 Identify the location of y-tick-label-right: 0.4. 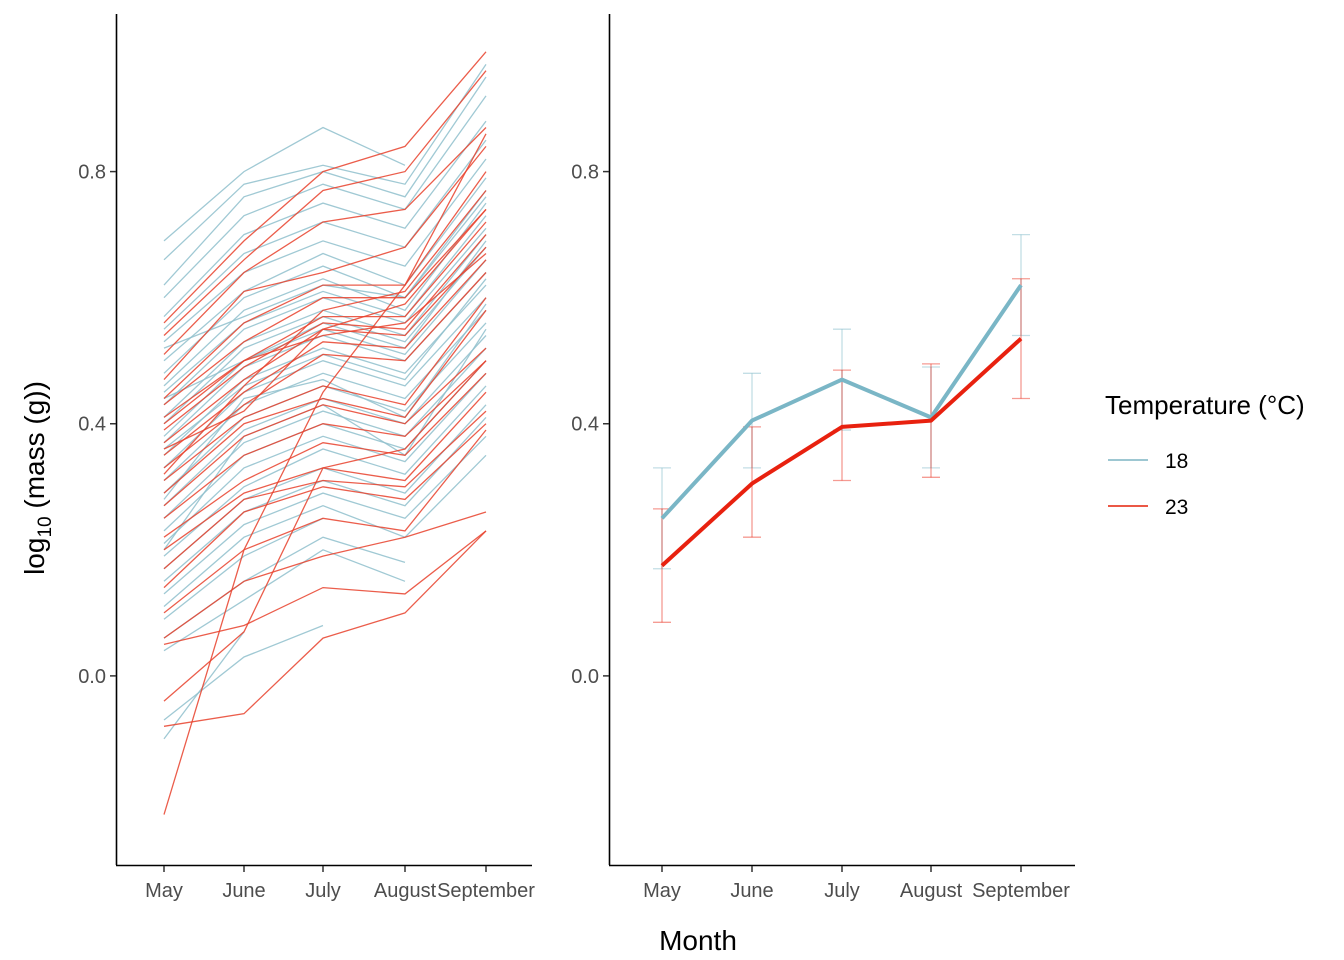
(585, 425).